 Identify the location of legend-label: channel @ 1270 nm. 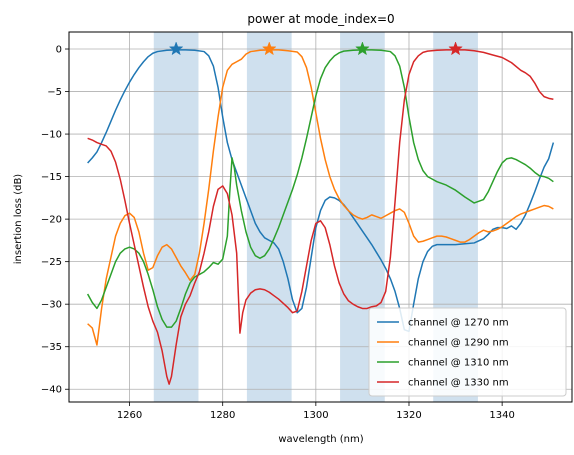
(458, 323).